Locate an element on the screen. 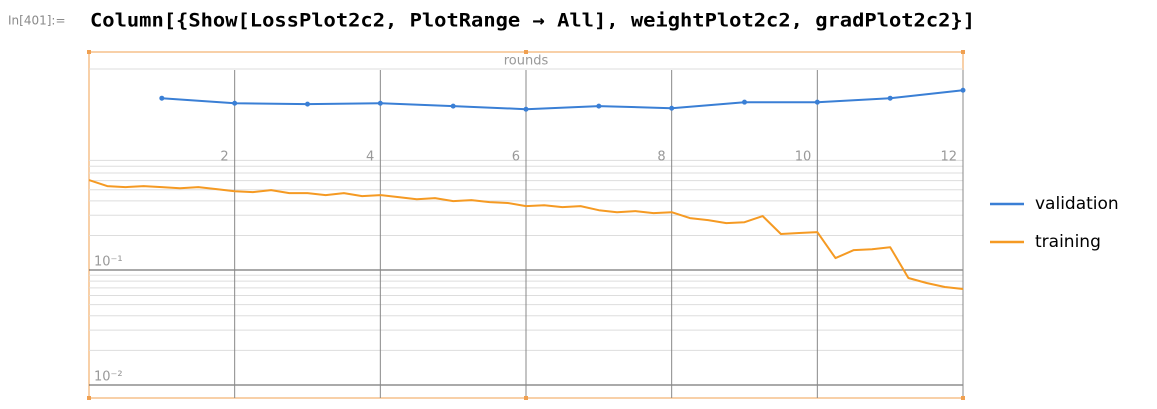 This screenshot has width=1157, height=409. series-line is located at coordinates (562, 100).